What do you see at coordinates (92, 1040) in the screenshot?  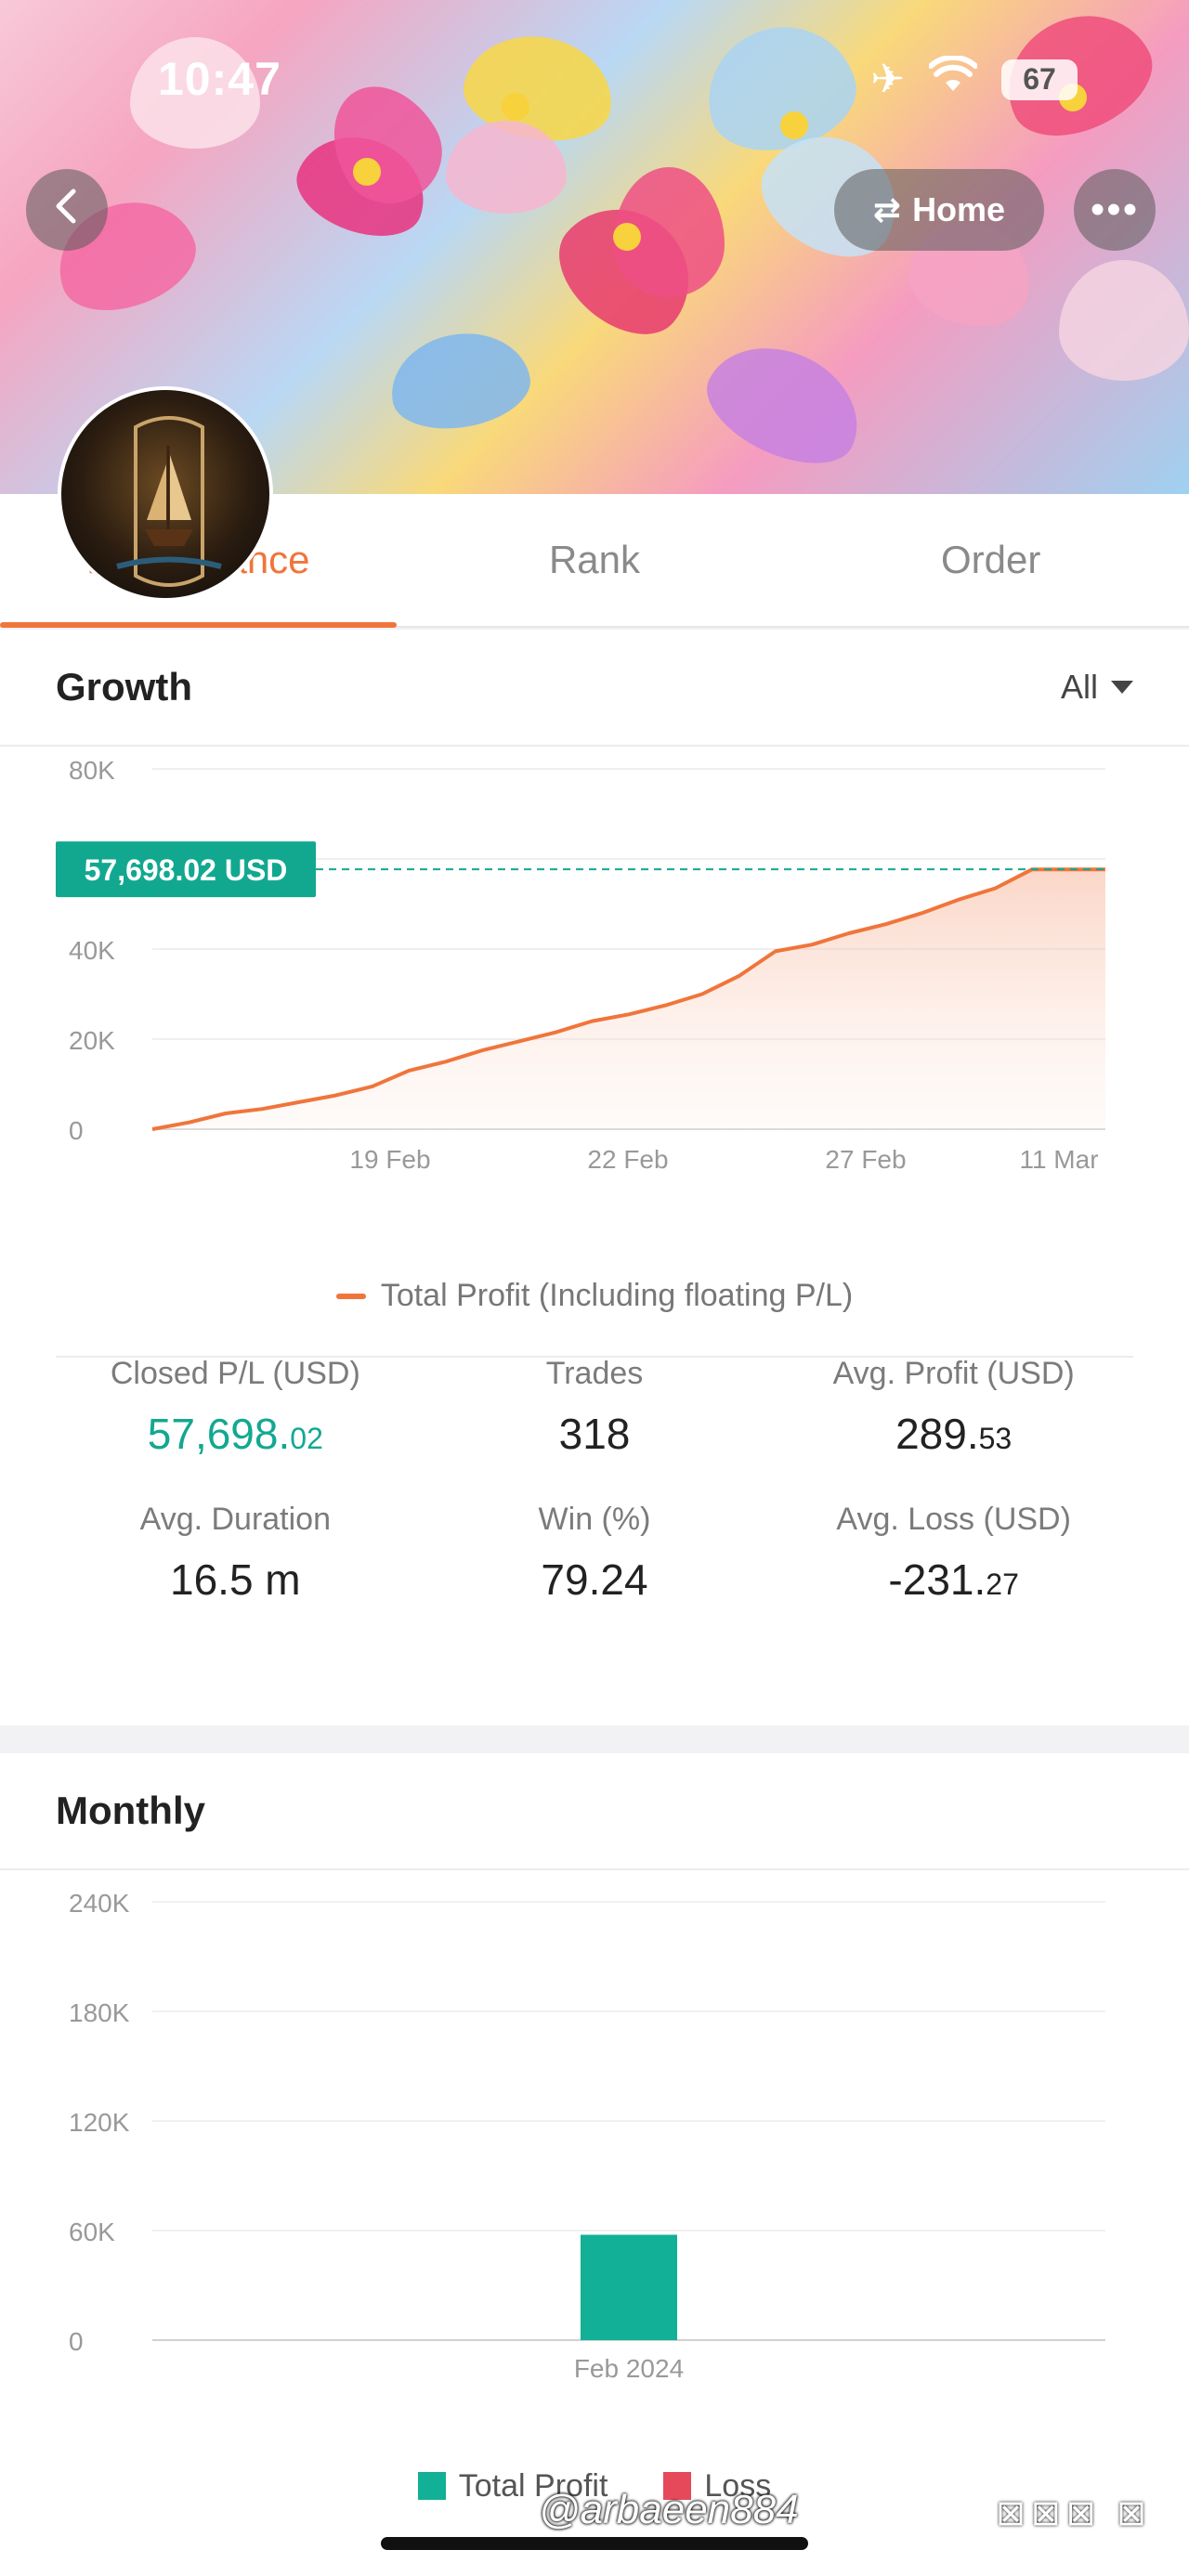 I see `y-tick-label: 20K` at bounding box center [92, 1040].